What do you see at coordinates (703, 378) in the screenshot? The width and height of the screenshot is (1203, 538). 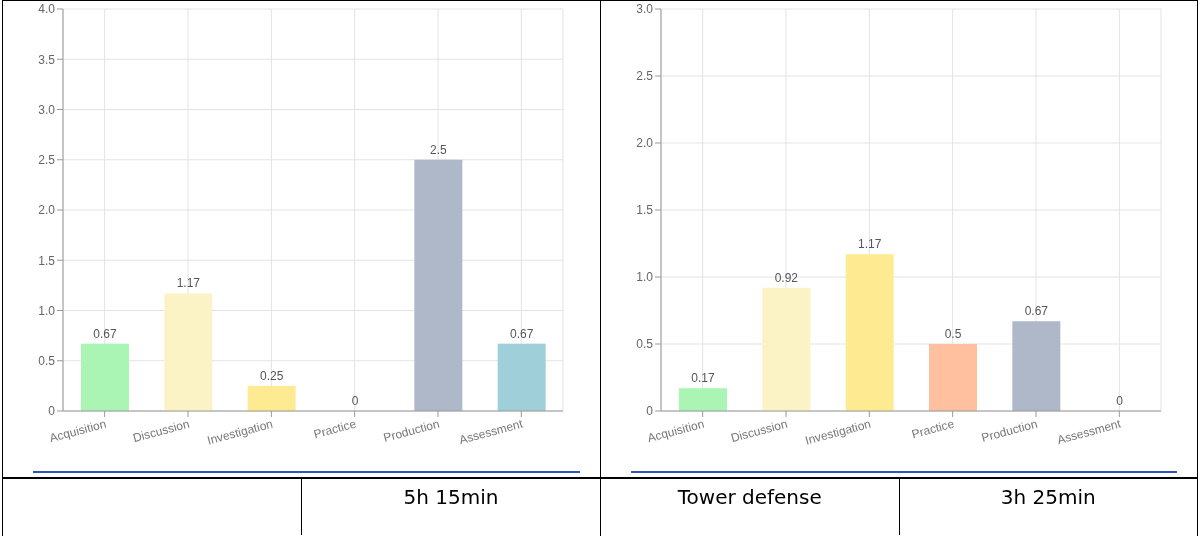 I see `data-label: 0.17` at bounding box center [703, 378].